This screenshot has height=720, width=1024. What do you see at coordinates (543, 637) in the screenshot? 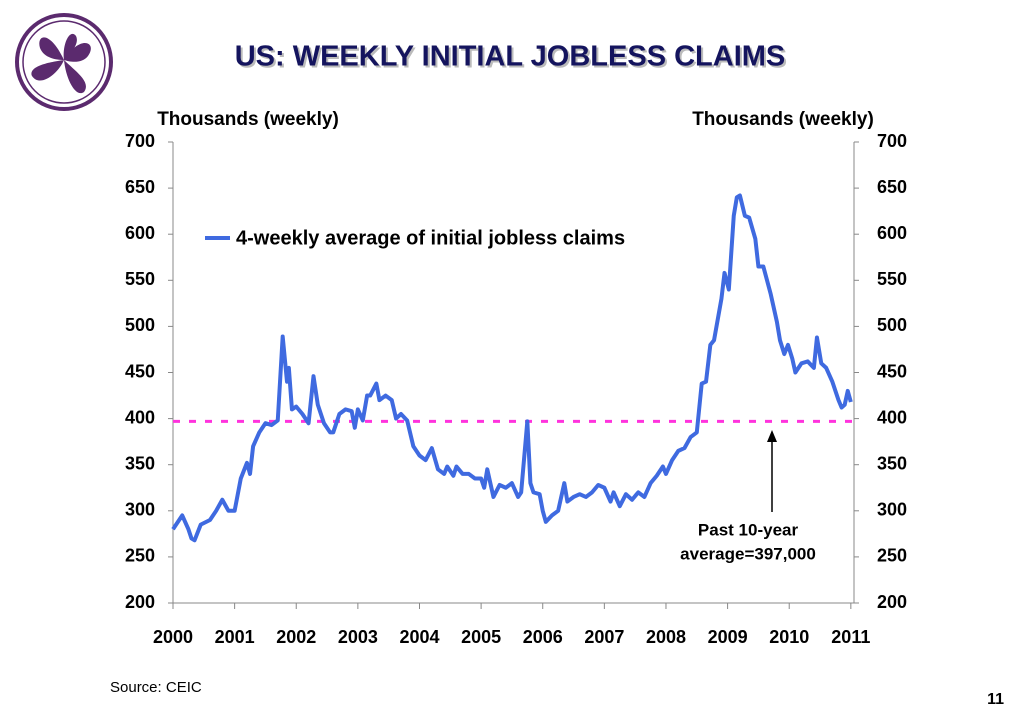
I see `x-tick-label: 2006` at bounding box center [543, 637].